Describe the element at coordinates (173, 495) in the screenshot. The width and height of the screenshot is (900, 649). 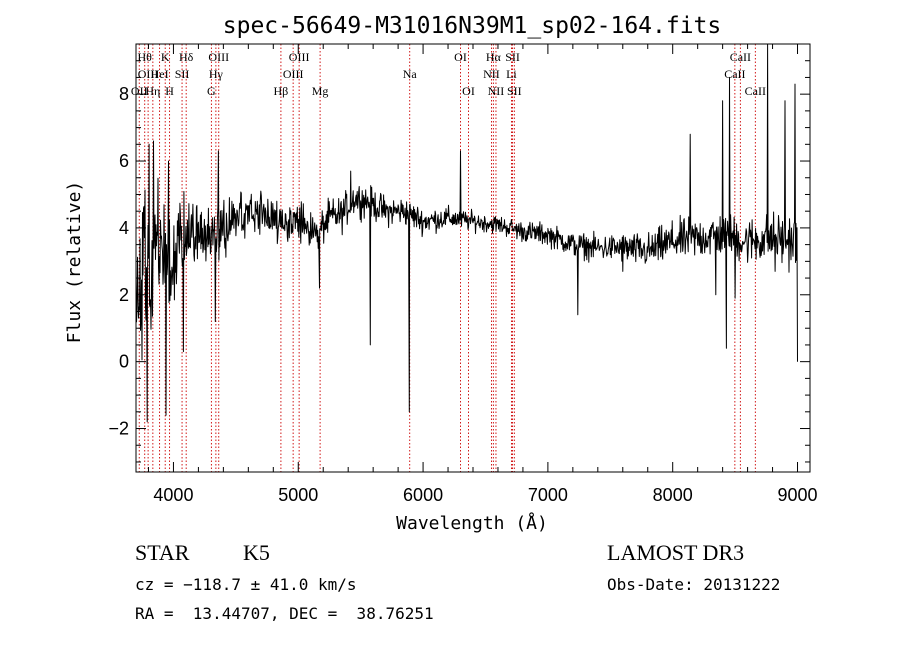
I see `x-tick-label: 4000` at that location.